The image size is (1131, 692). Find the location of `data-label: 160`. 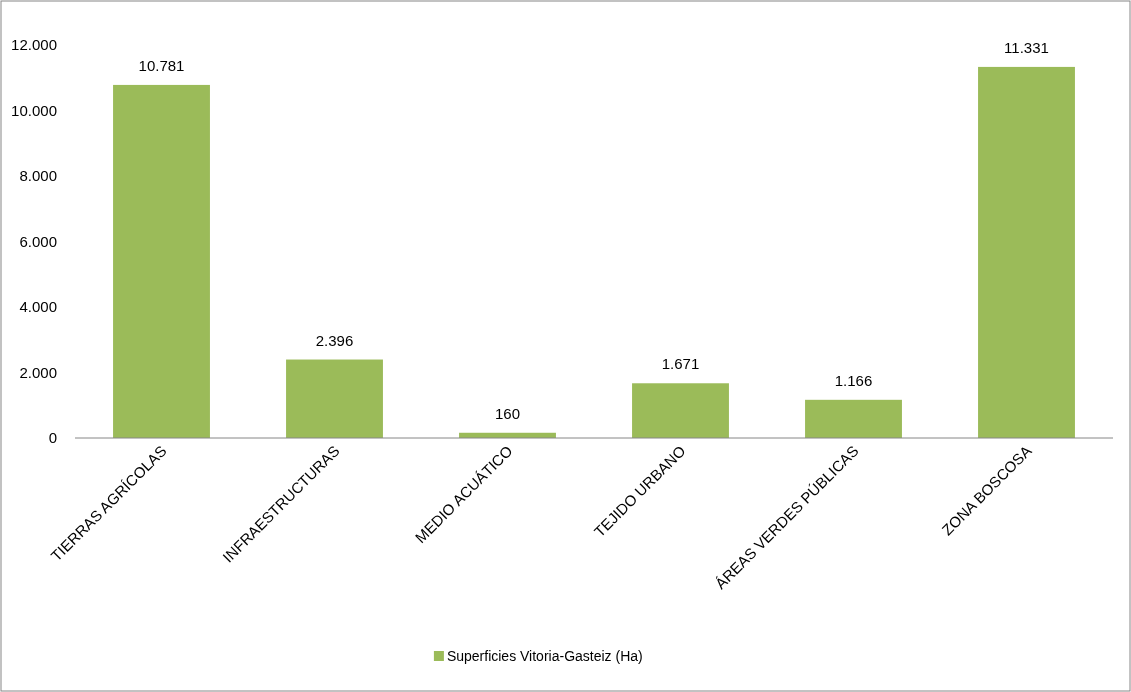

data-label: 160 is located at coordinates (507, 413).